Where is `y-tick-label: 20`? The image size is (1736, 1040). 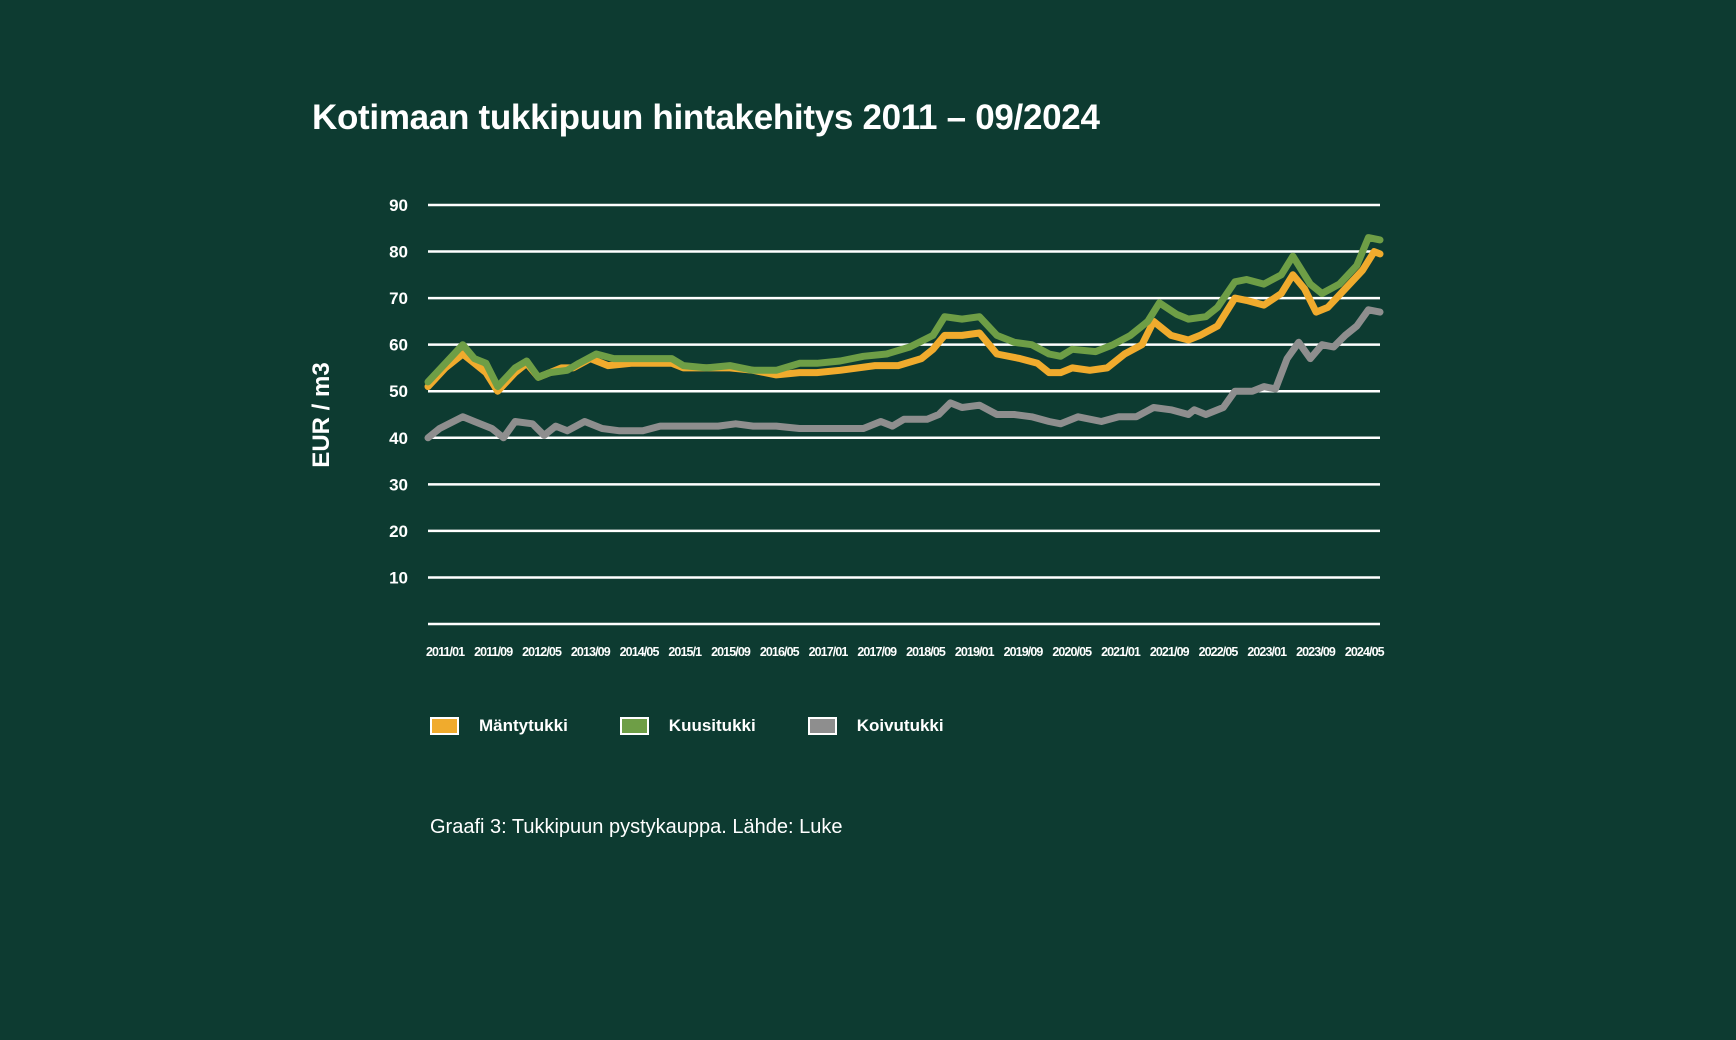 y-tick-label: 20 is located at coordinates (398, 531).